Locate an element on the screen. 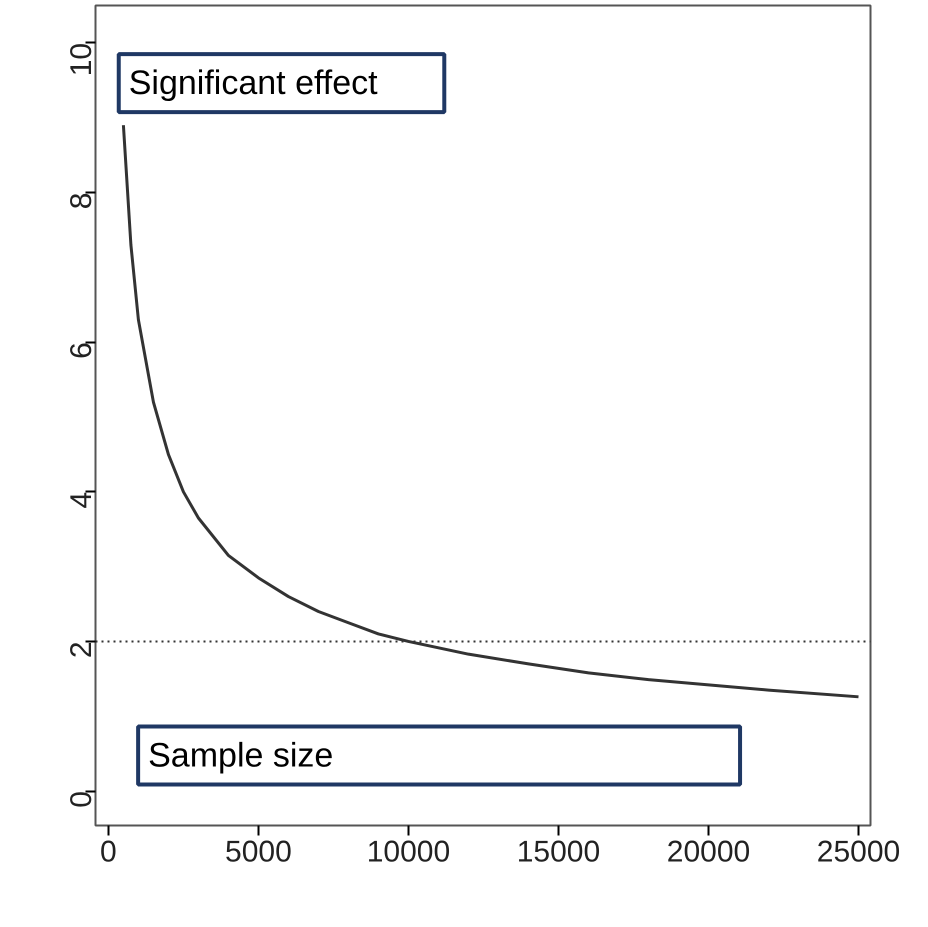  annotation: Sample size is located at coordinates (241, 755).